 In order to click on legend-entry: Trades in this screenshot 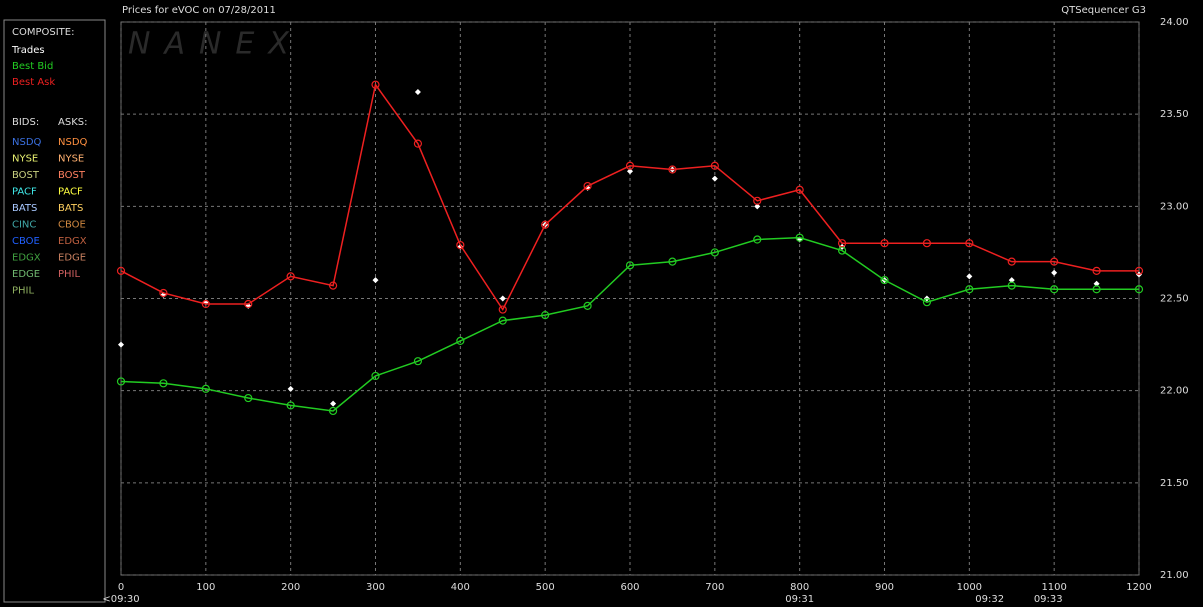, I will do `click(28, 50)`.